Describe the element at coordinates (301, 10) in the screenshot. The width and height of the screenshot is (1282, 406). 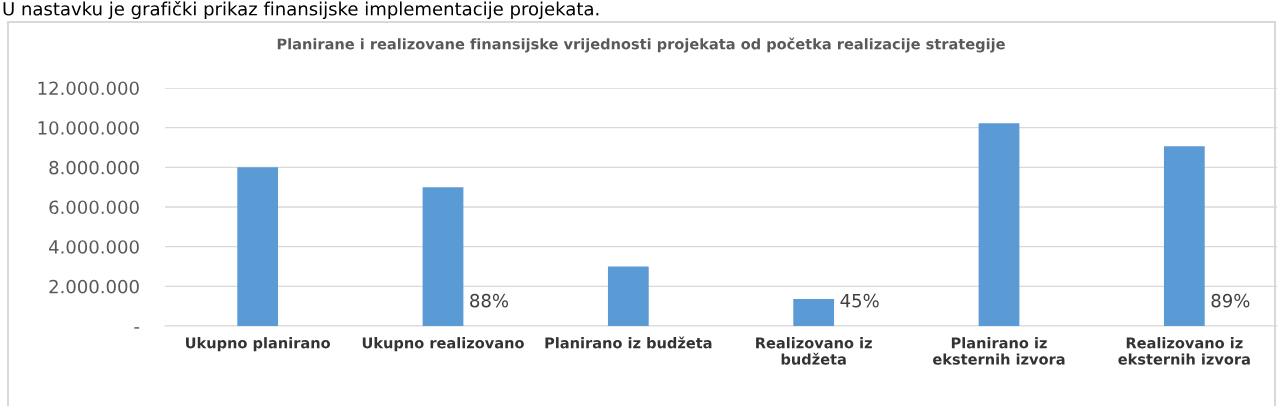
I see `text: U nastavku je grafički prikaz finansijske implementacije projekata.` at that location.